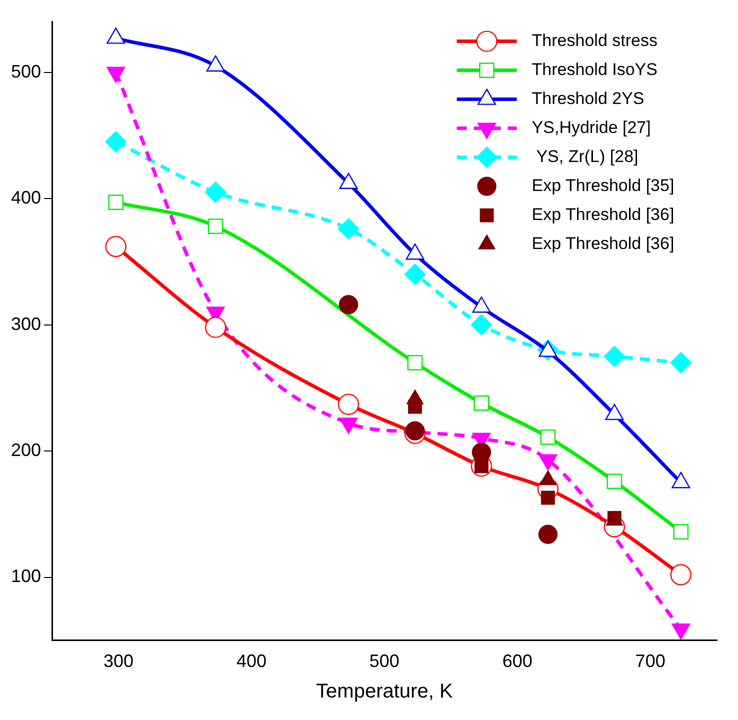 The image size is (738, 720). Describe the element at coordinates (588, 98) in the screenshot. I see `legend-label: Threshold 2YS` at that location.